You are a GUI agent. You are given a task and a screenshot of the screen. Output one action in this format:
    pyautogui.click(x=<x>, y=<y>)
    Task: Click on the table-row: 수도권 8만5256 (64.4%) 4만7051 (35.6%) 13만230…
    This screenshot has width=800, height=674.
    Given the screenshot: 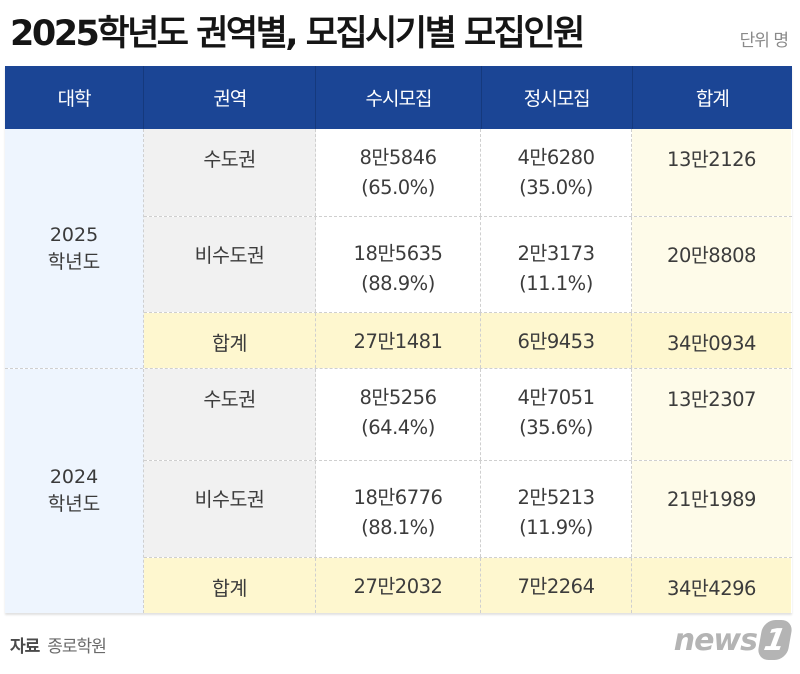 What is the action you would take?
    pyautogui.click(x=468, y=415)
    